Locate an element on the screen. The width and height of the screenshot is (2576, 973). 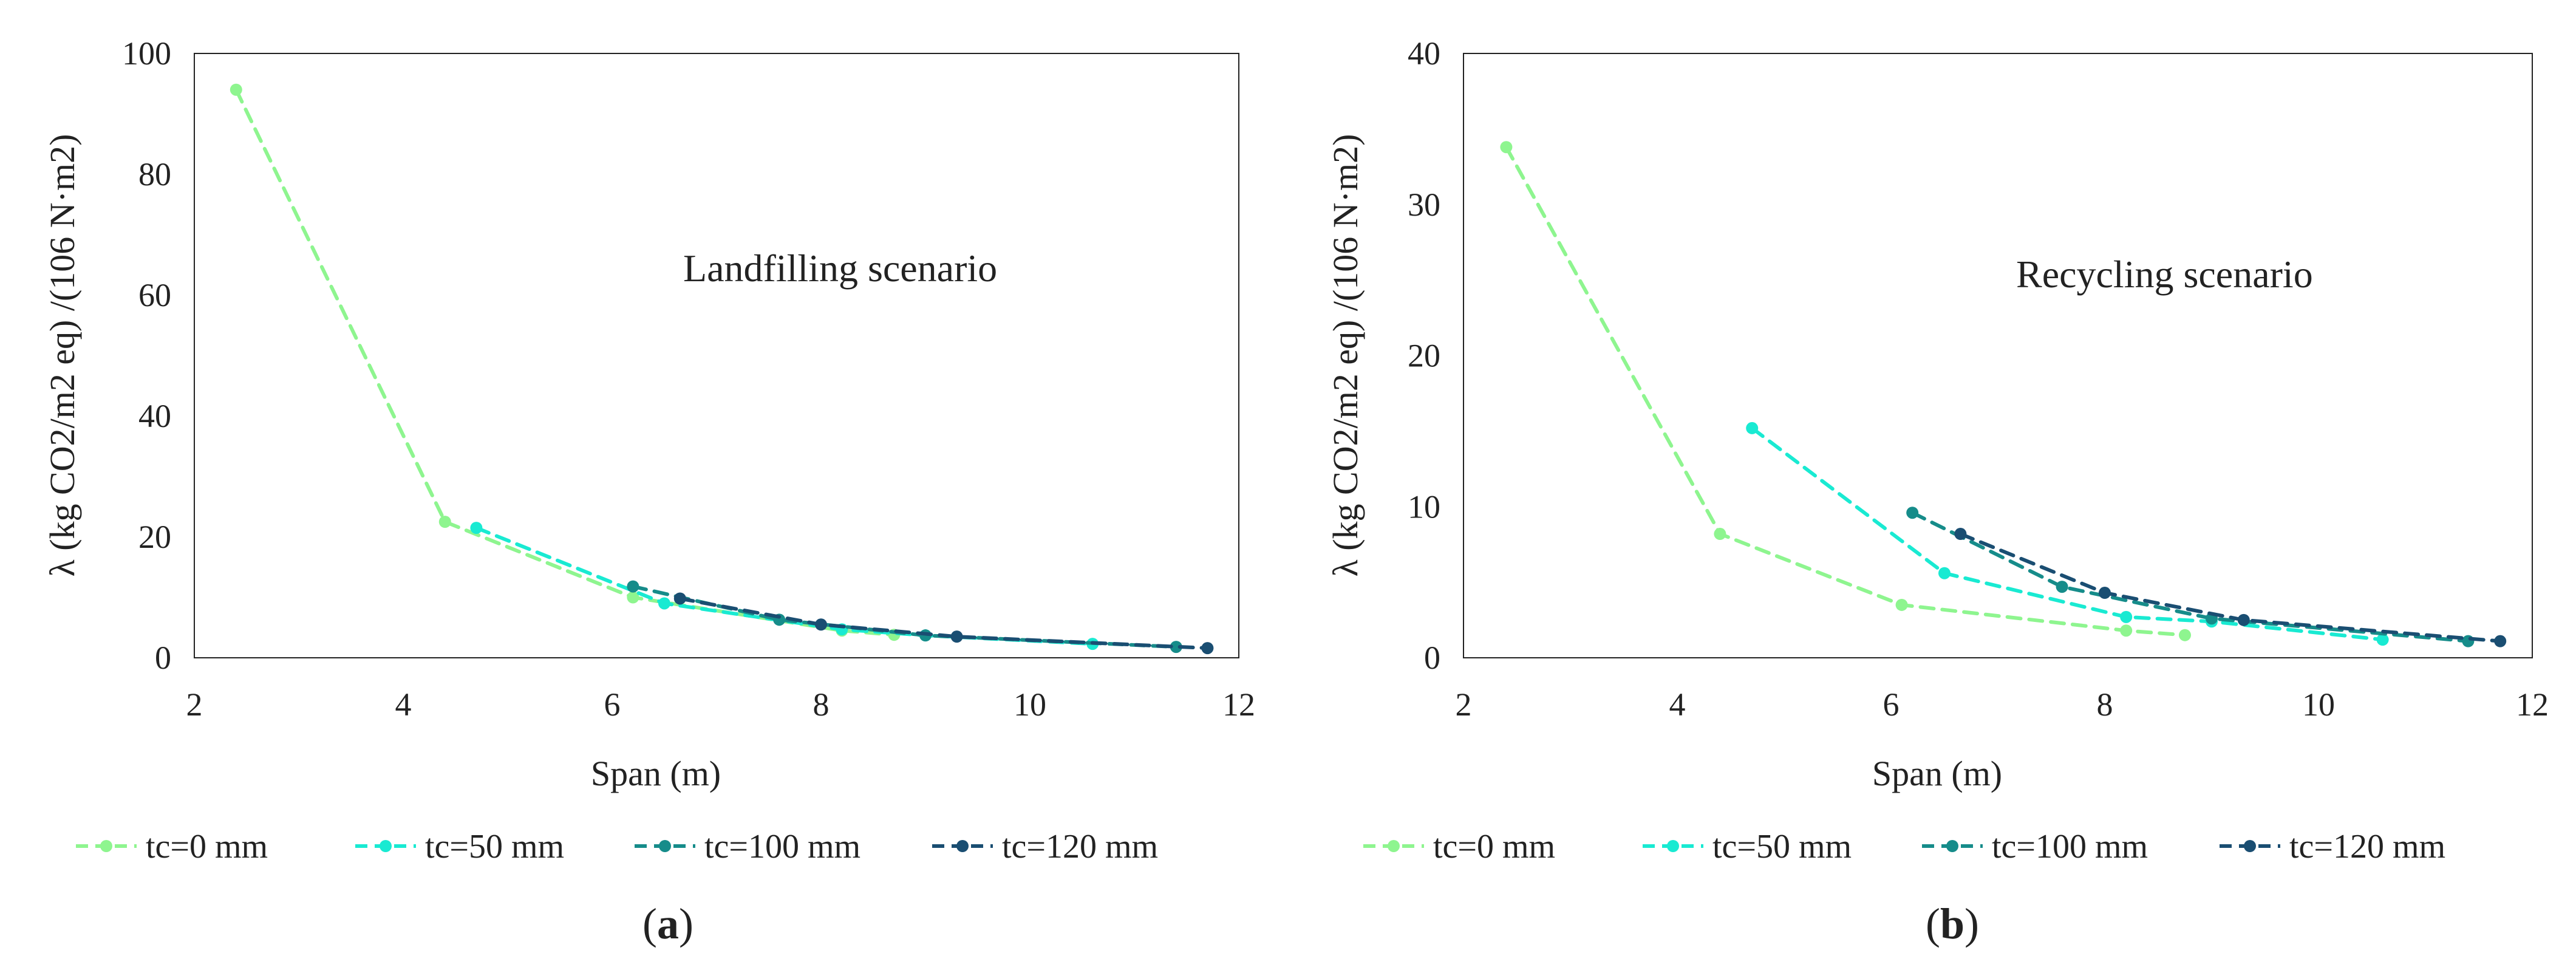
panel-b-sublabel: (b) is located at coordinates (1953, 924).